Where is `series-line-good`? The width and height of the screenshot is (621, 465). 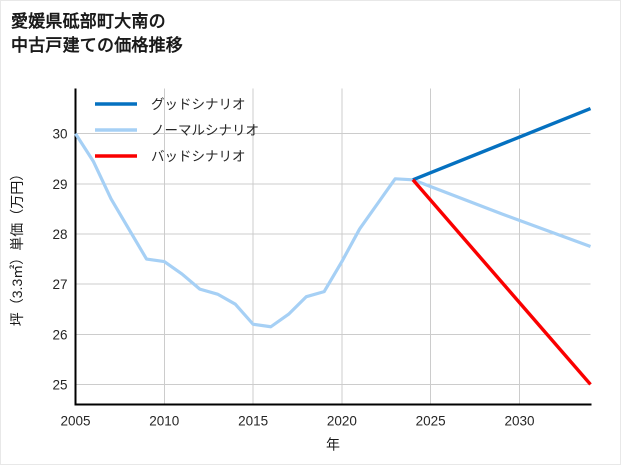
series-line-good is located at coordinates (502, 144).